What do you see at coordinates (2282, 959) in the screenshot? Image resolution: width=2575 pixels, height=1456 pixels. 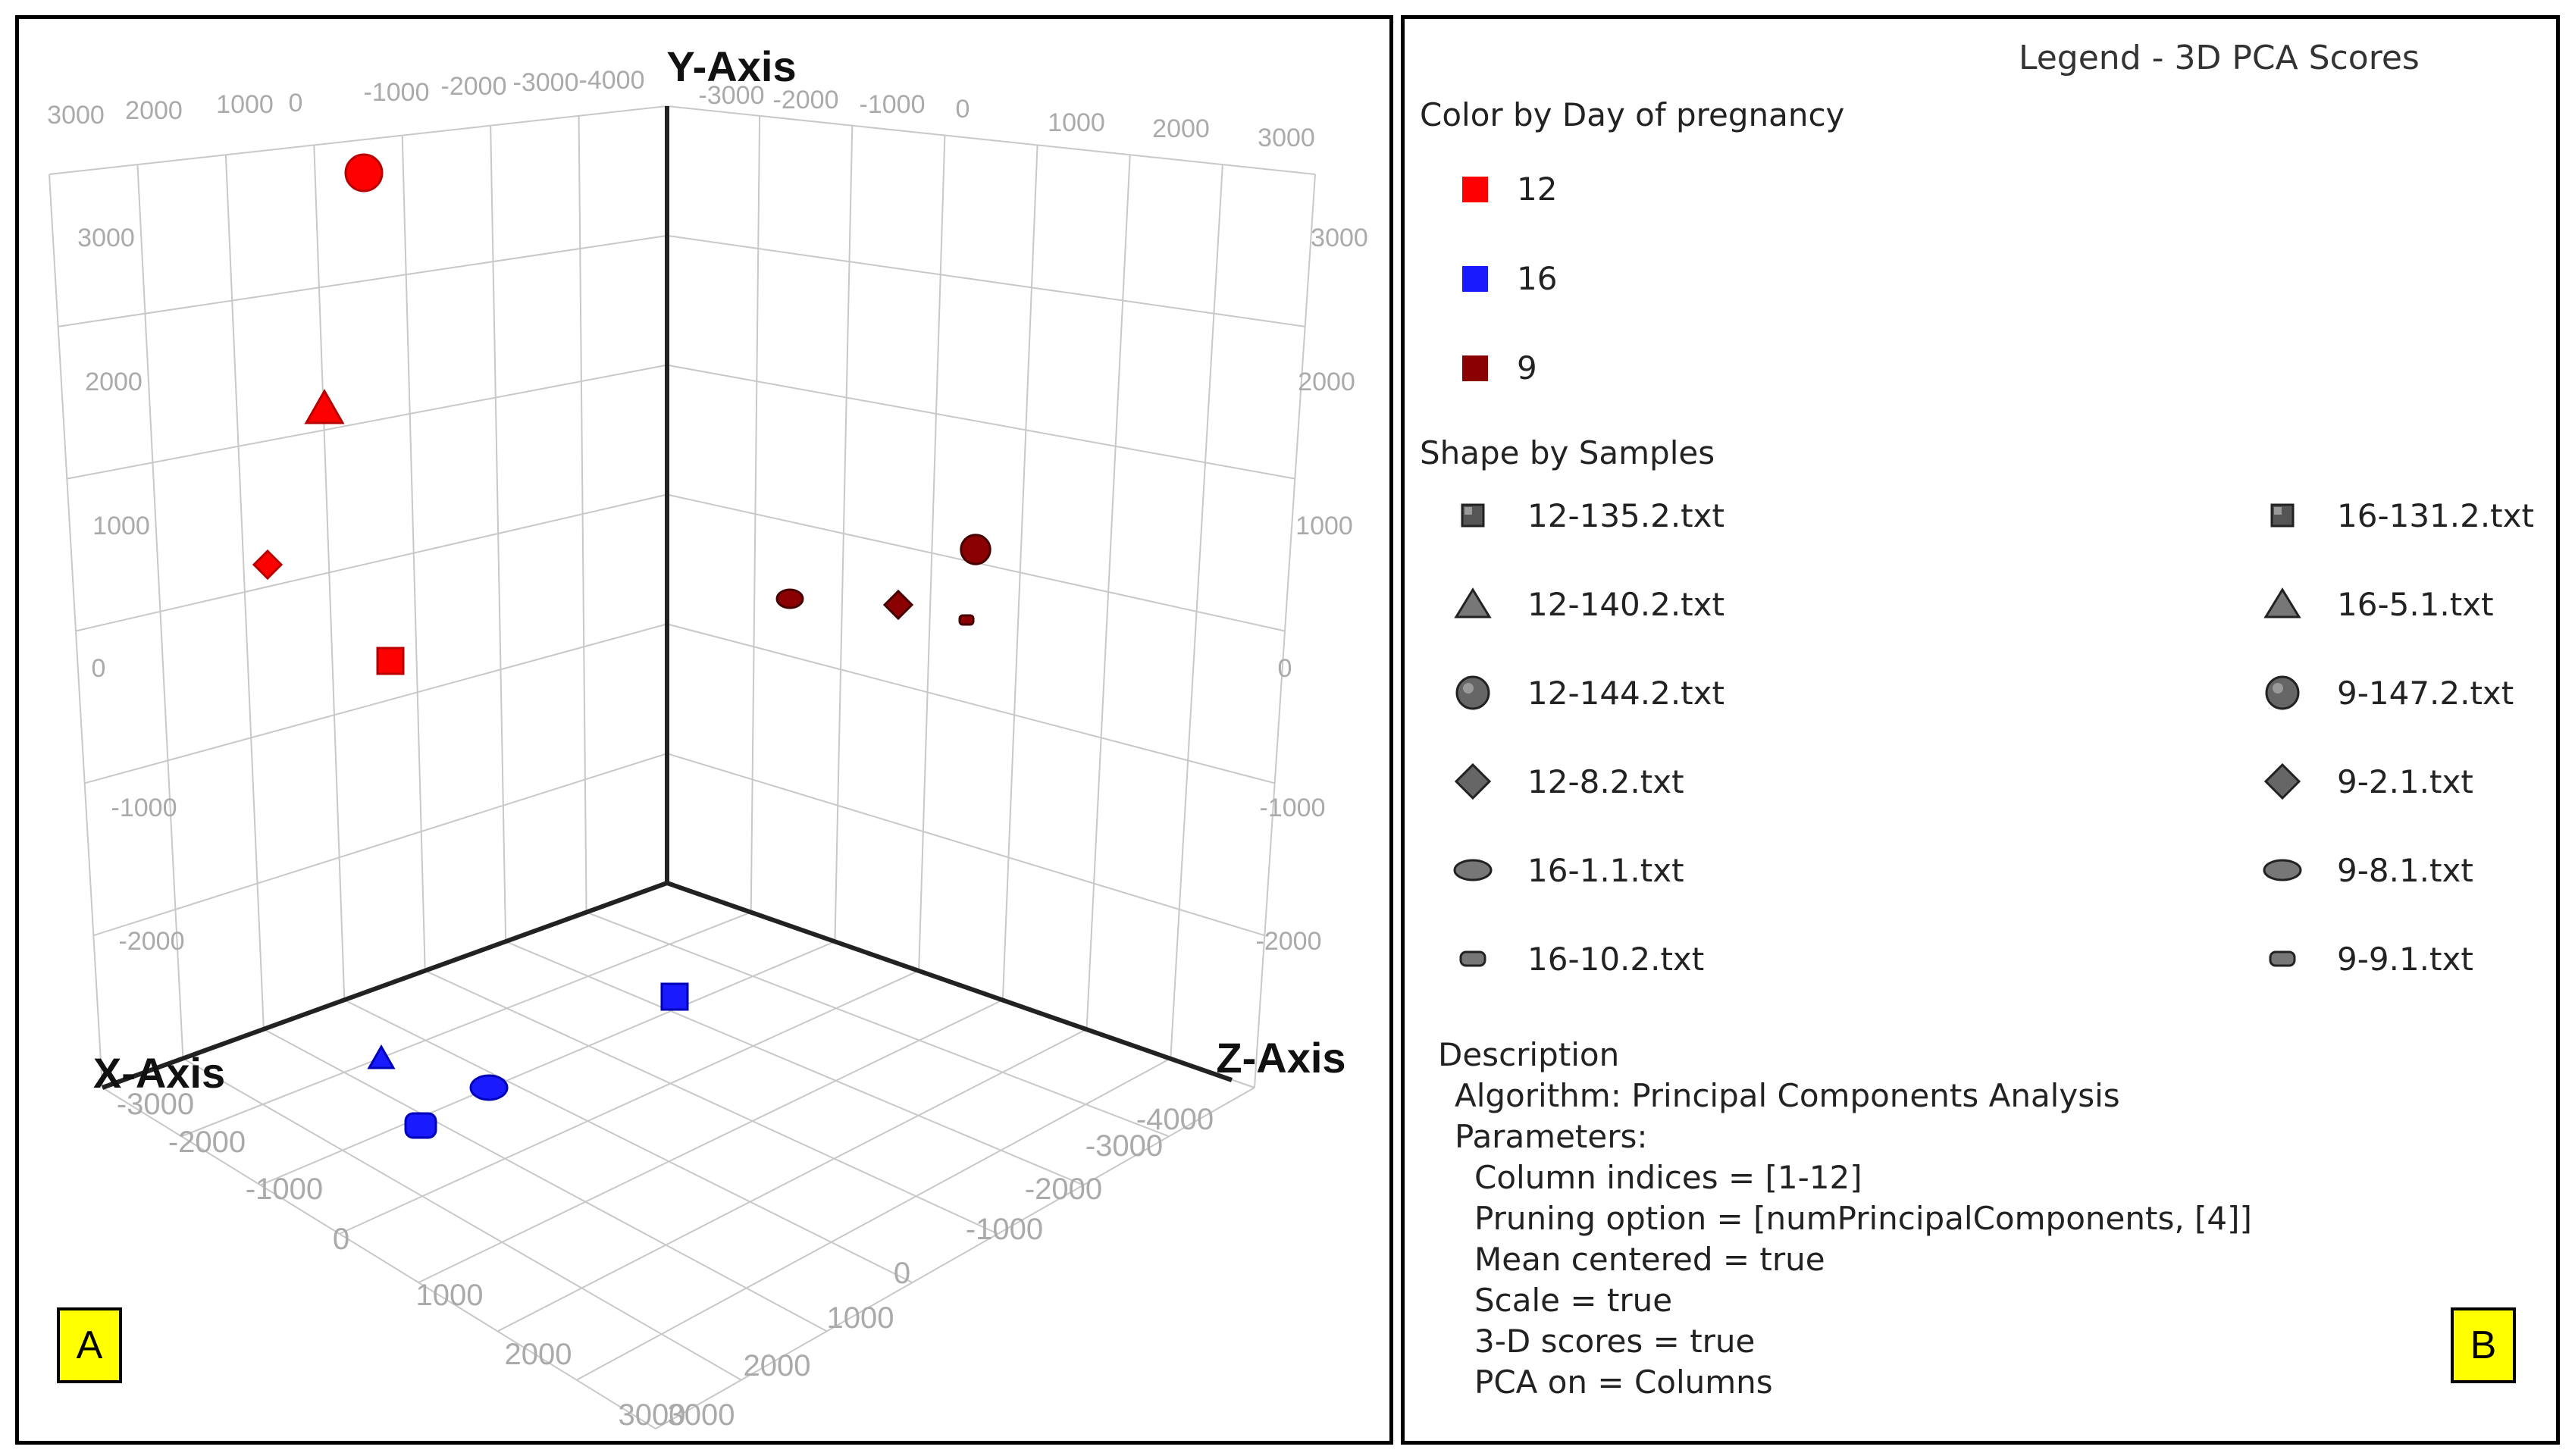 I see `capsule-icon` at bounding box center [2282, 959].